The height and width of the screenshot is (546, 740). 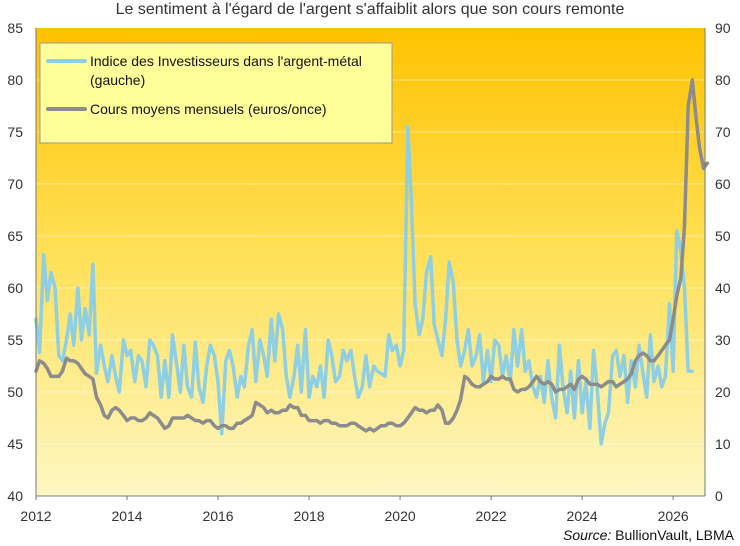 I want to click on left-tick-label: 85, so click(x=15, y=28).